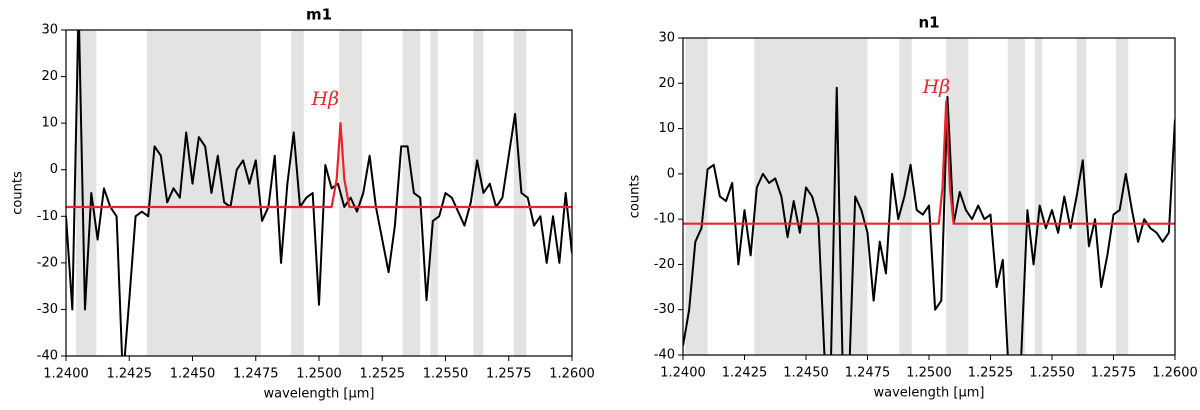 The width and height of the screenshot is (1200, 410). Describe the element at coordinates (319, 15) in the screenshot. I see `chart-title: m1` at that location.